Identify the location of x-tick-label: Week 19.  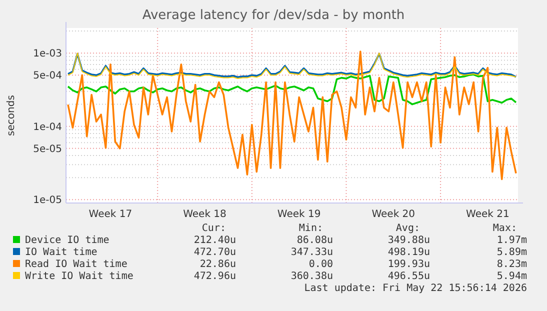
(299, 214).